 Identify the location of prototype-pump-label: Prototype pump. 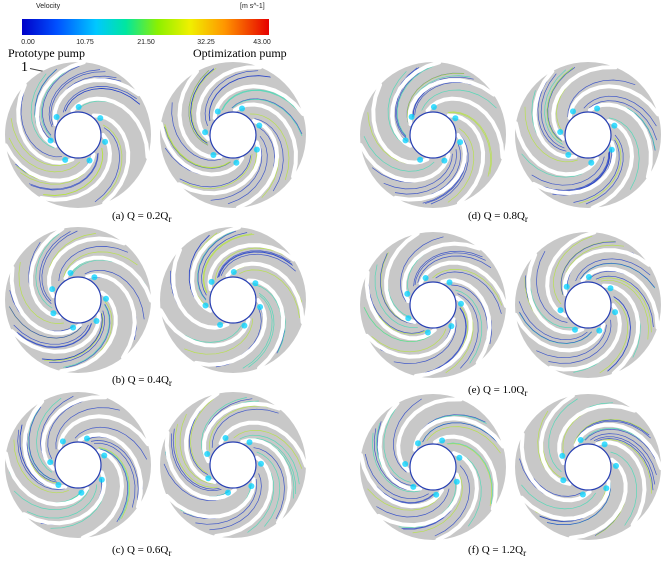
(46, 53).